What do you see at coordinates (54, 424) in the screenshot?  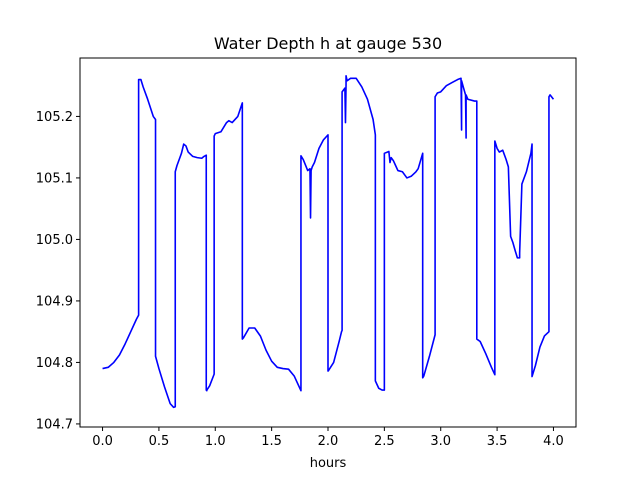 I see `y-tick-label: 104.7` at bounding box center [54, 424].